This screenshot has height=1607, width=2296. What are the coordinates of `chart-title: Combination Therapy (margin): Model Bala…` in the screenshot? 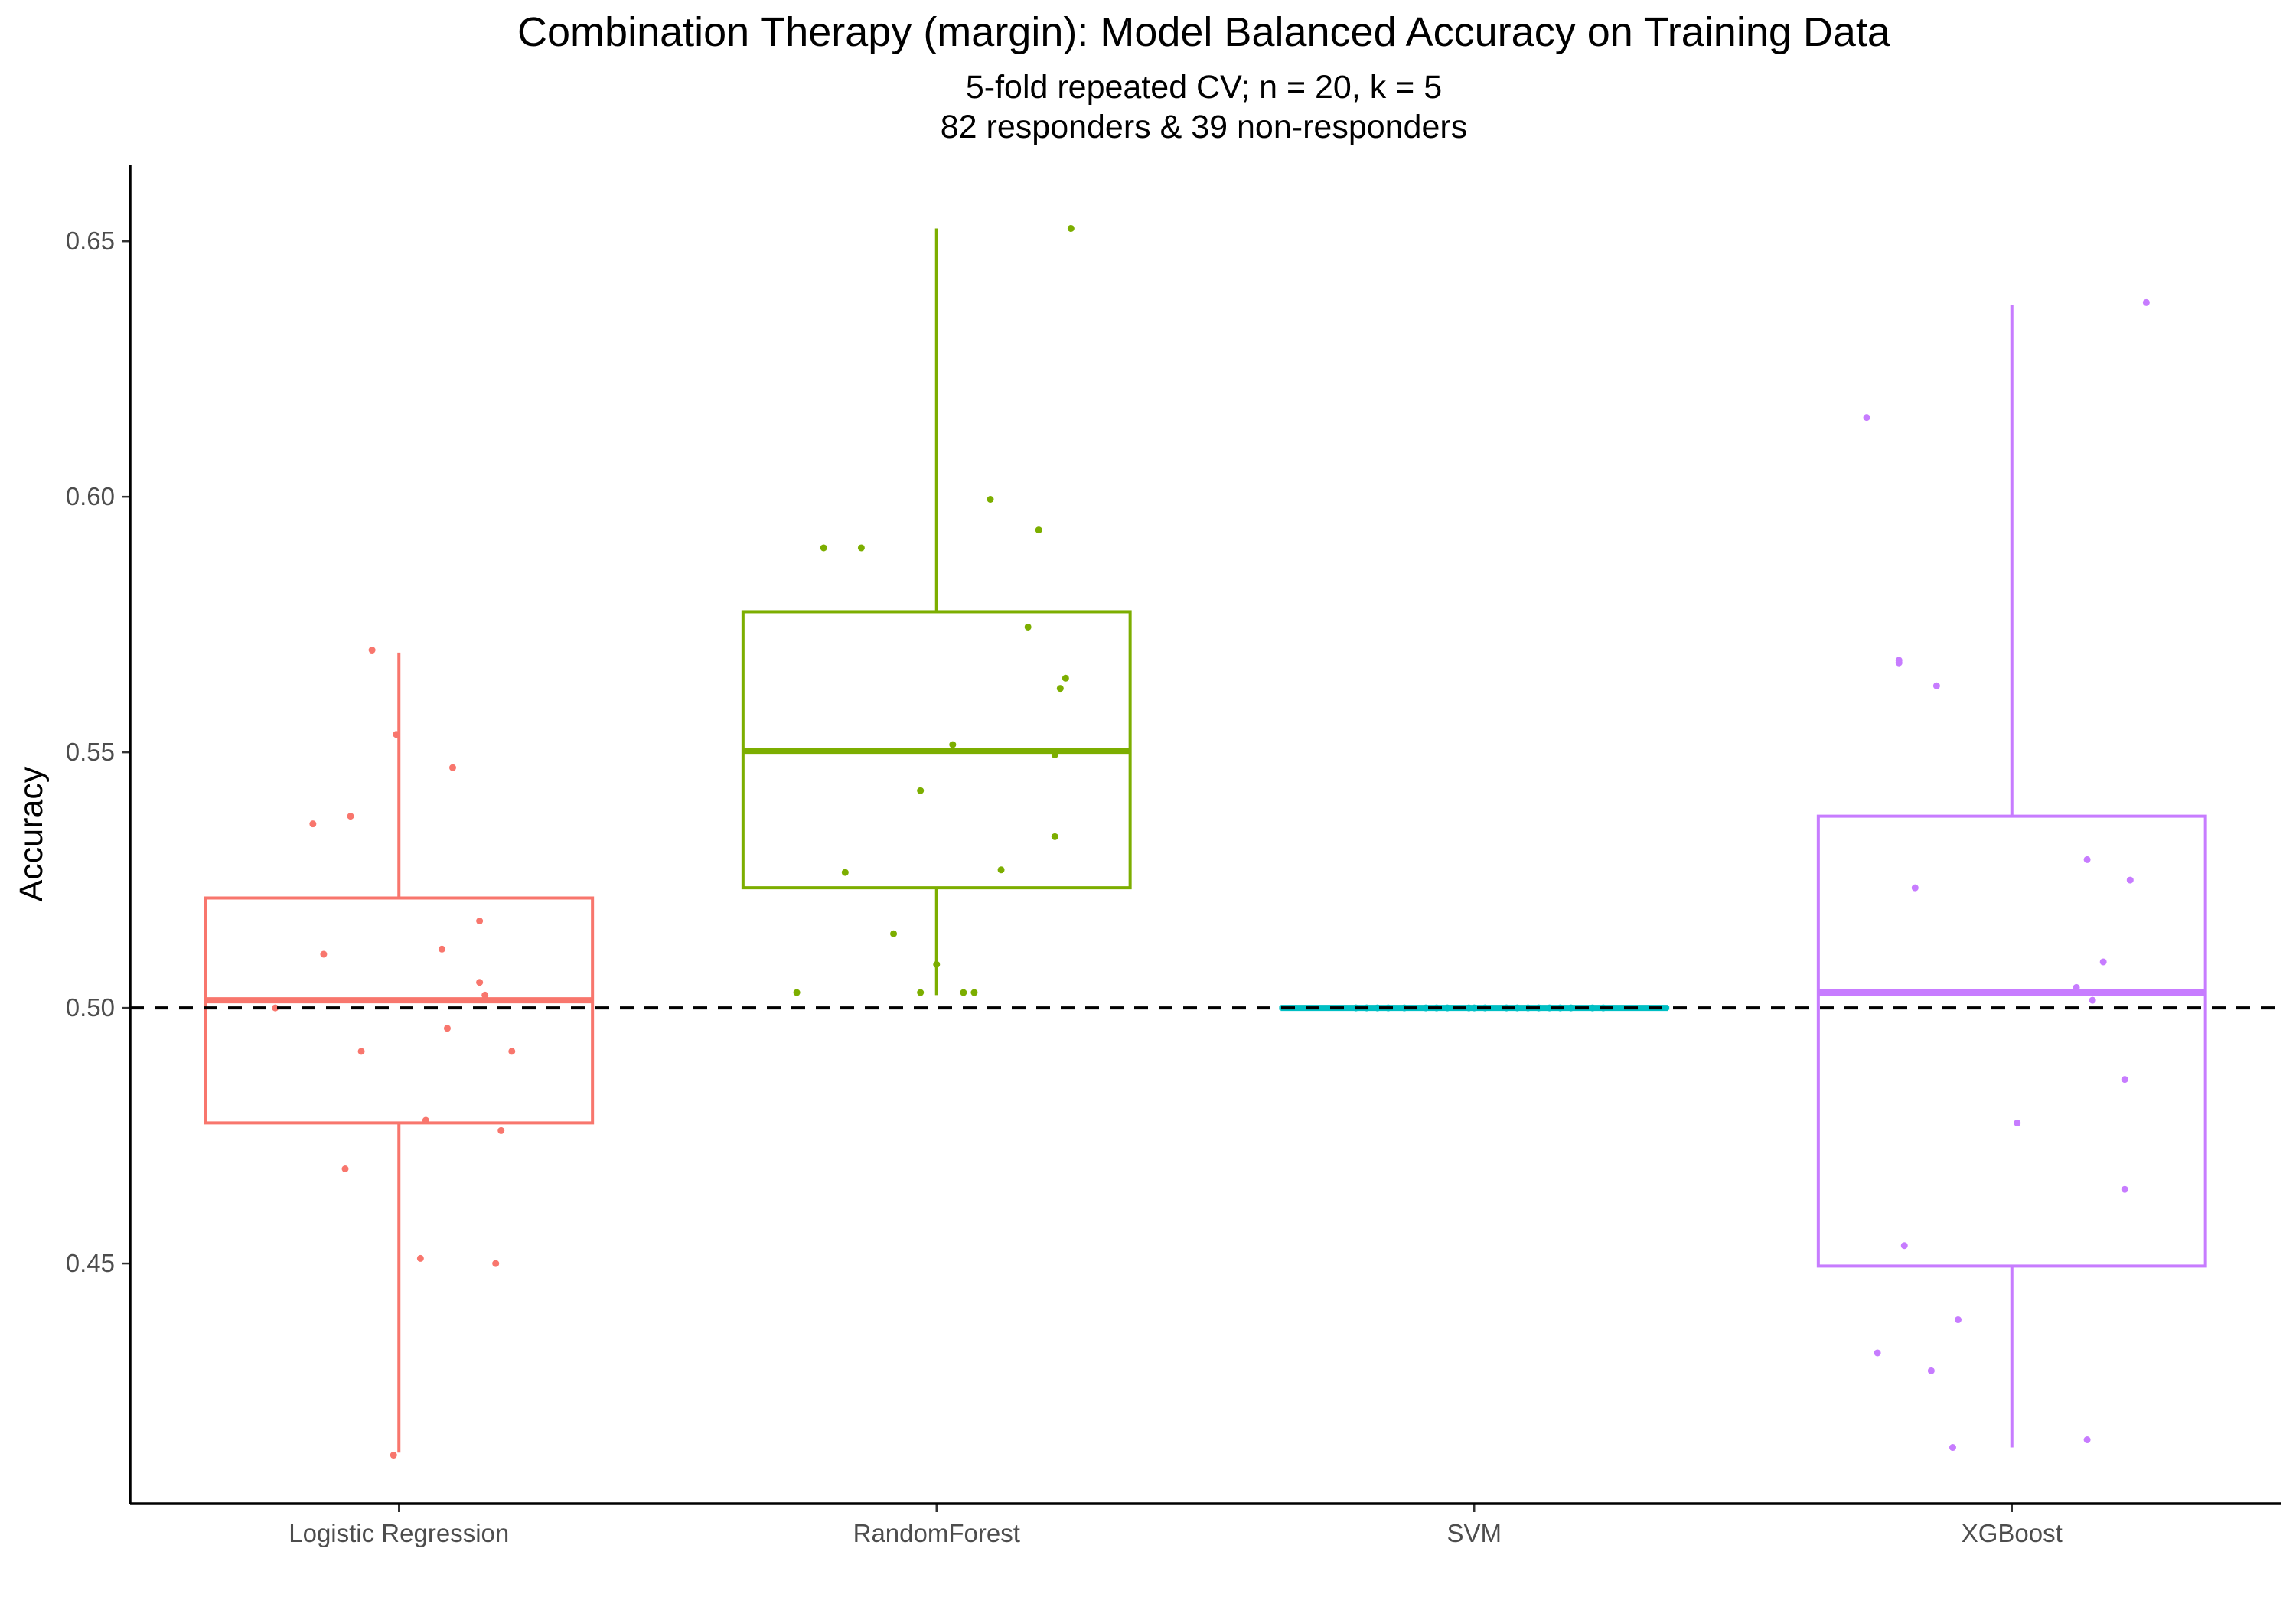 It's located at (1204, 32).